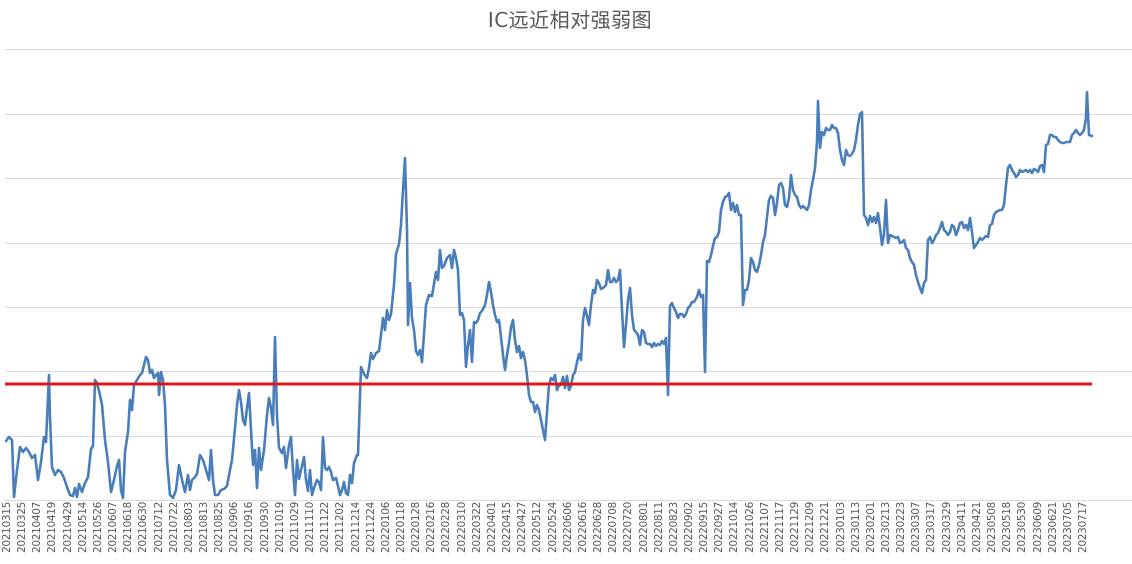 This screenshot has height=564, width=1132. I want to click on x-tick-label: 20220512, so click(537, 528).